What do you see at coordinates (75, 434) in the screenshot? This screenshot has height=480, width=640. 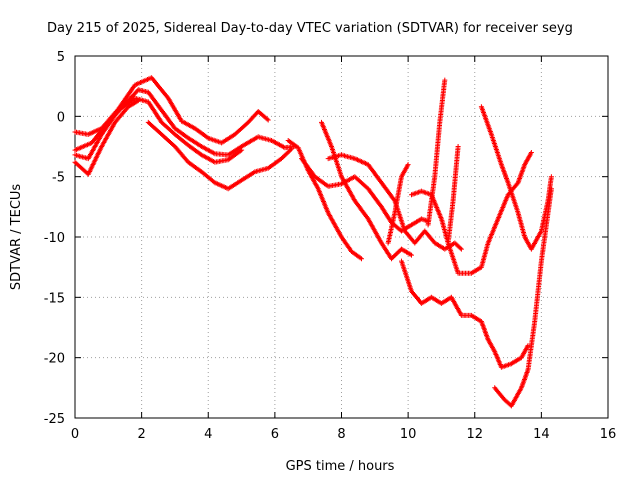 I see `x-tick-label: 0` at bounding box center [75, 434].